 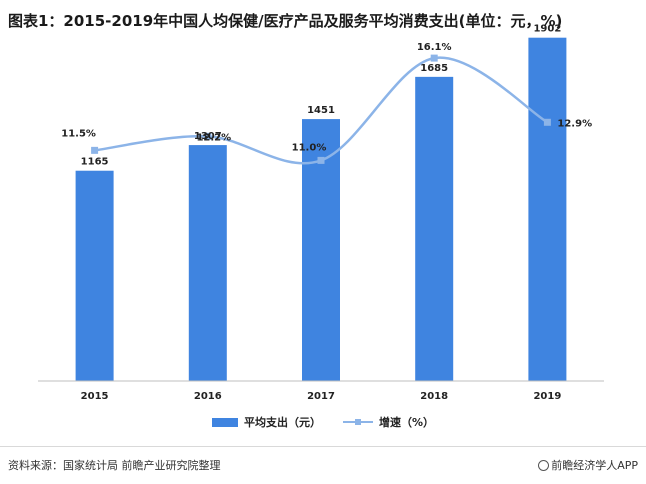 I want to click on x-tick-label: 2016, so click(x=208, y=396).